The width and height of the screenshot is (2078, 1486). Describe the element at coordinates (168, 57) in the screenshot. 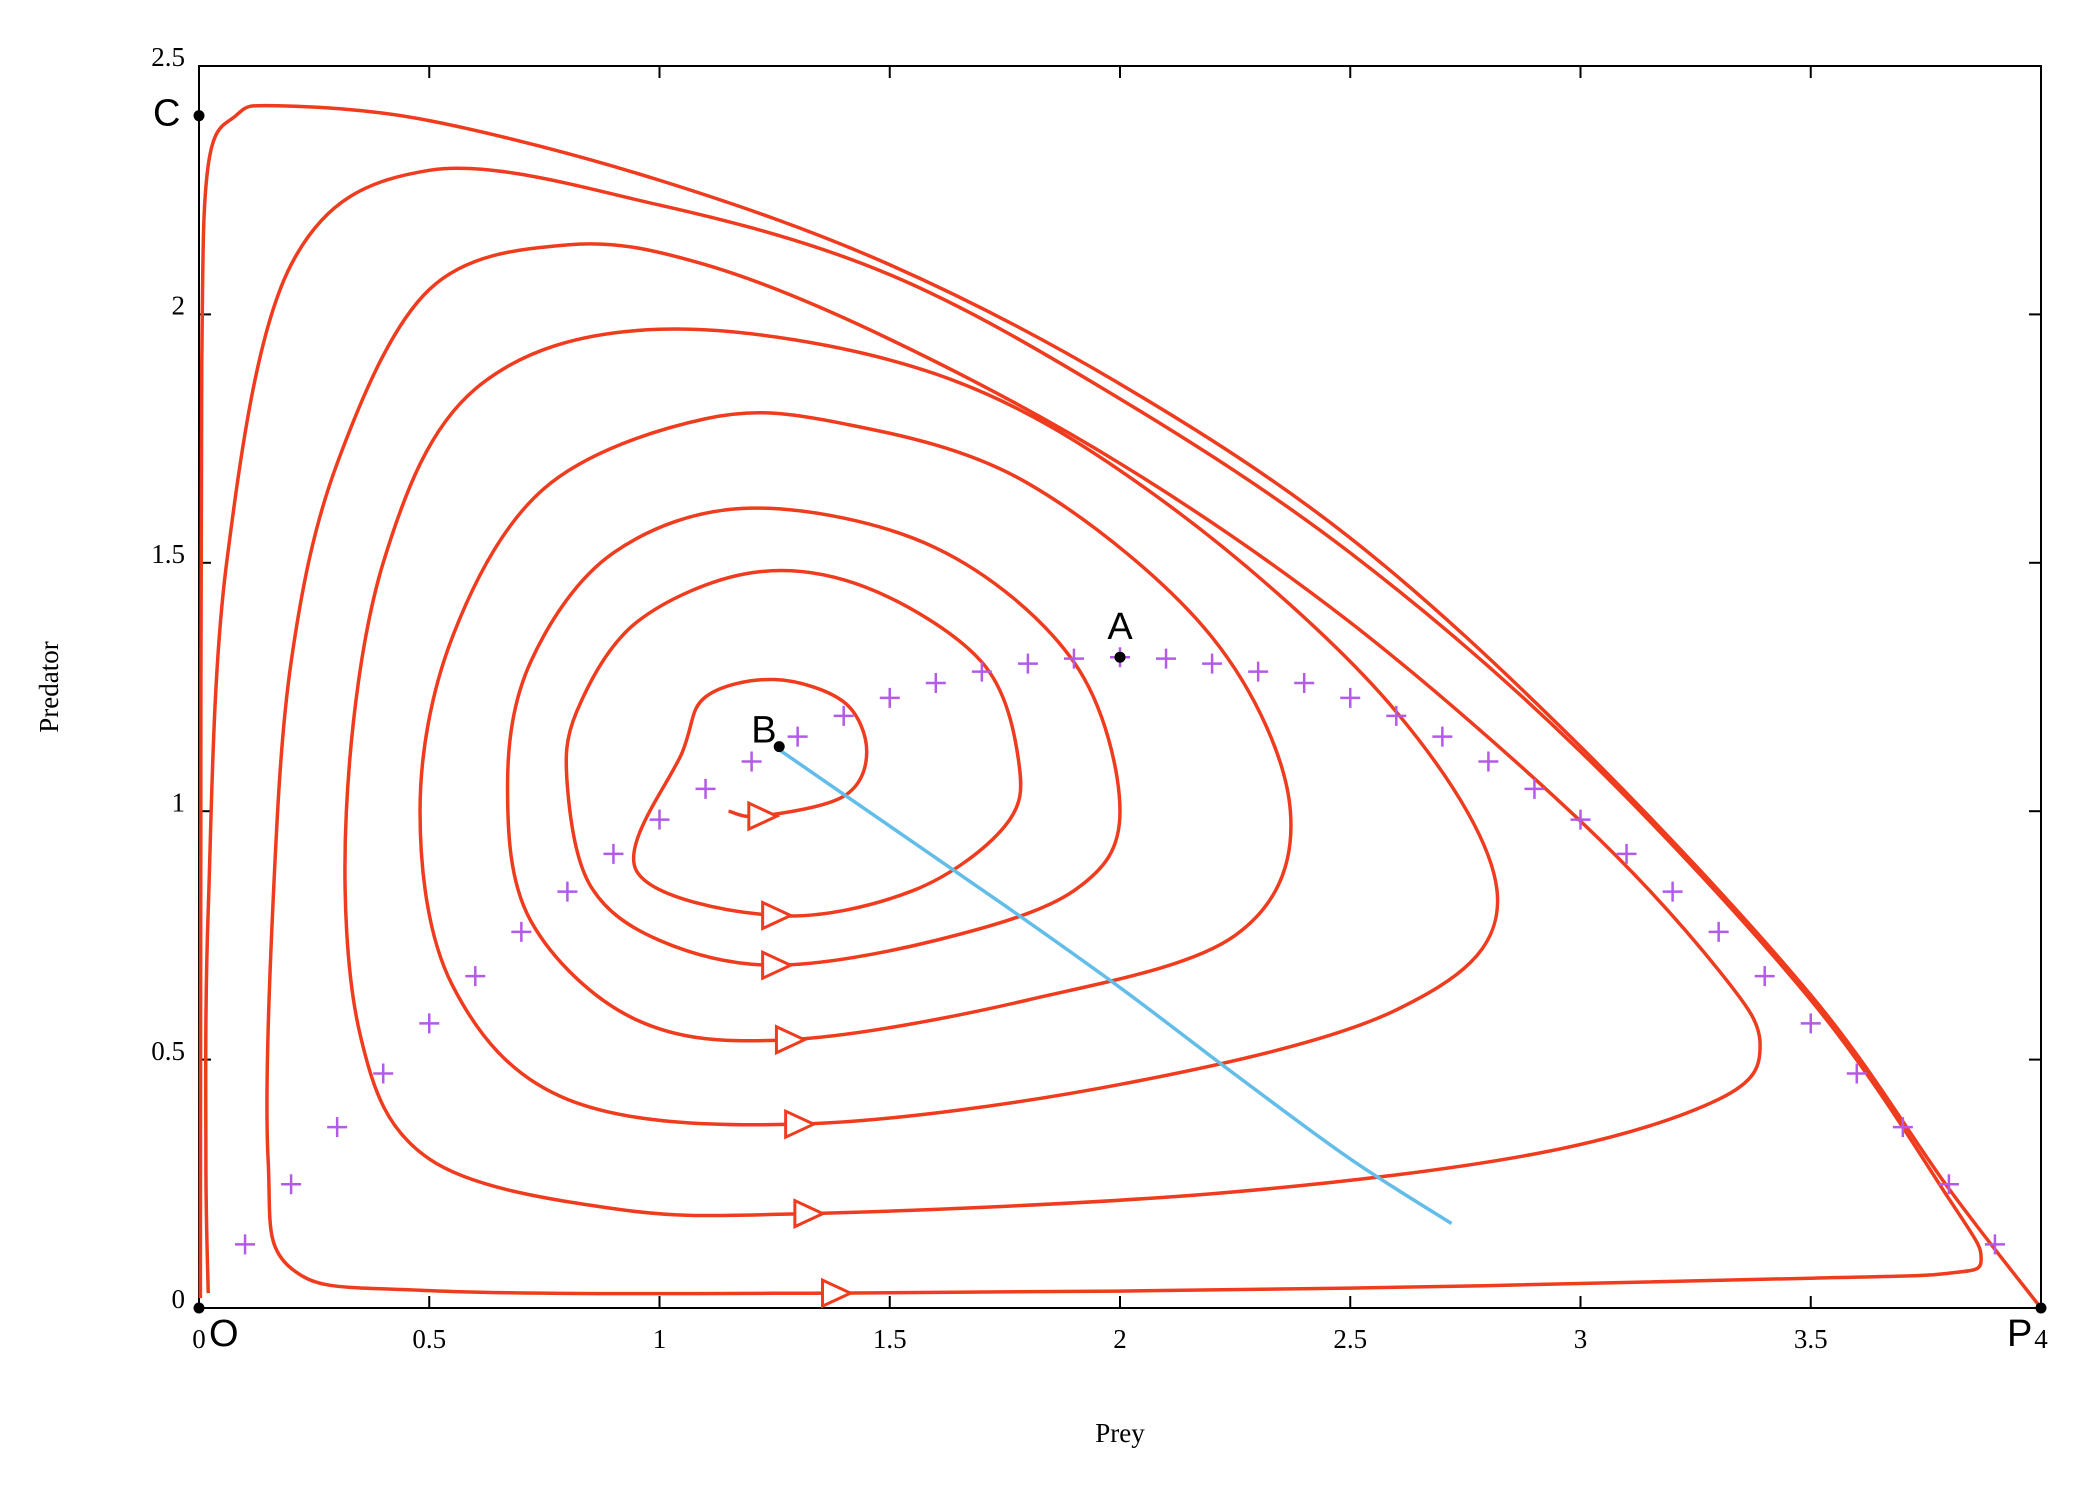

I see `y-tick-label: 2.5` at that location.